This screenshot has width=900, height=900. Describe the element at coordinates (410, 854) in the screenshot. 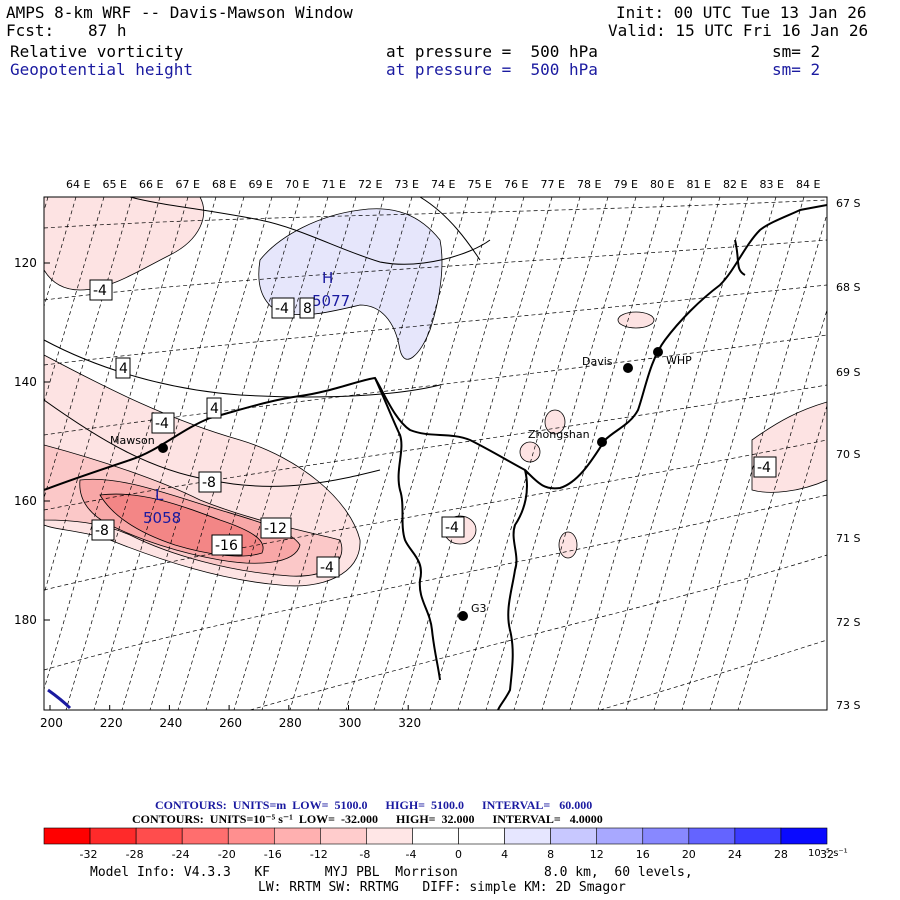

I see `color-bar-label: -4` at that location.